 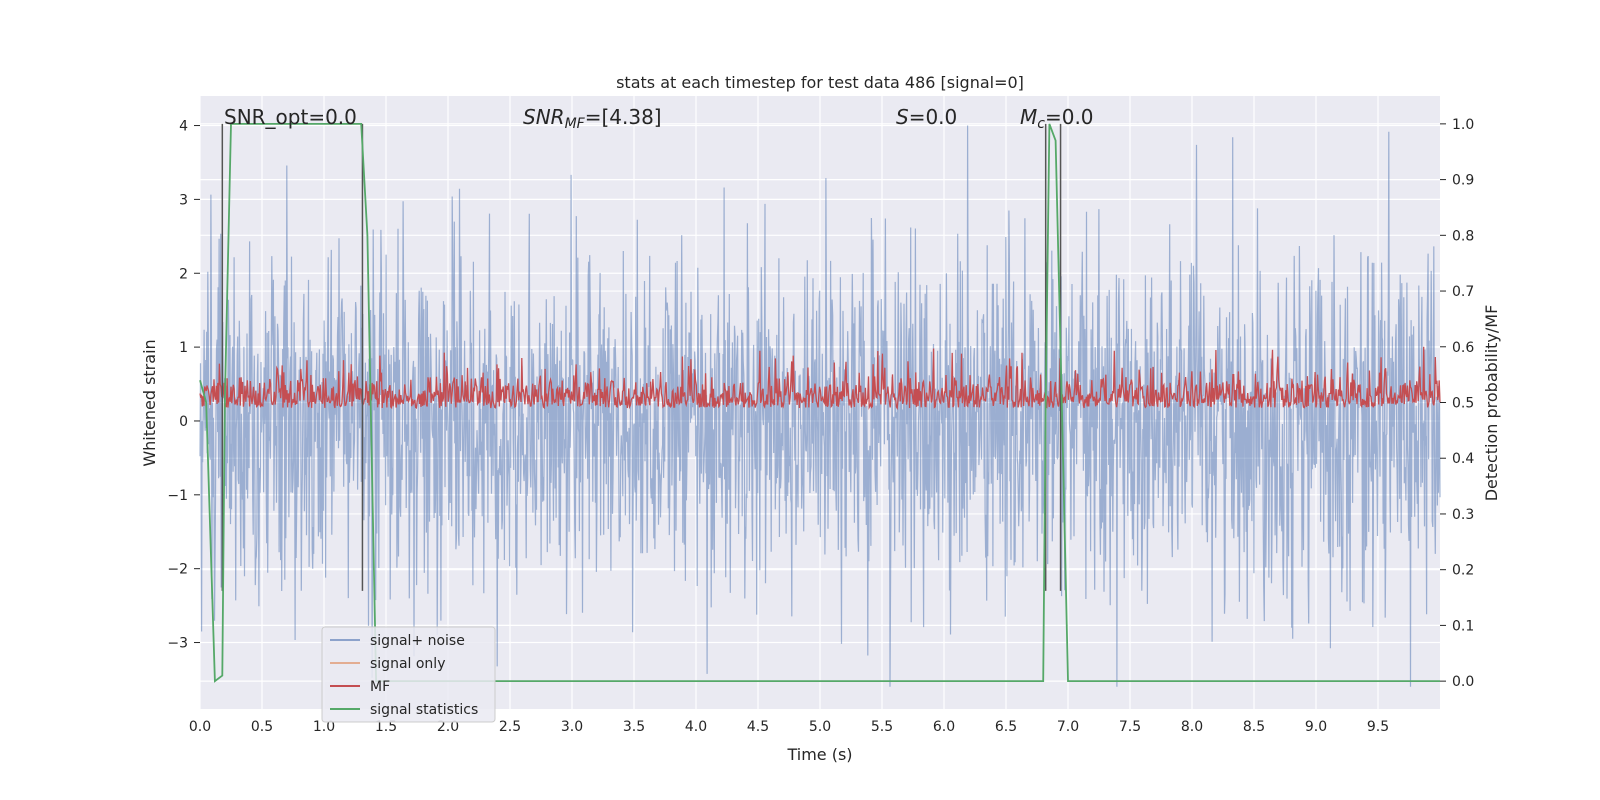 I want to click on x-tick-label: 3.0, so click(x=572, y=727).